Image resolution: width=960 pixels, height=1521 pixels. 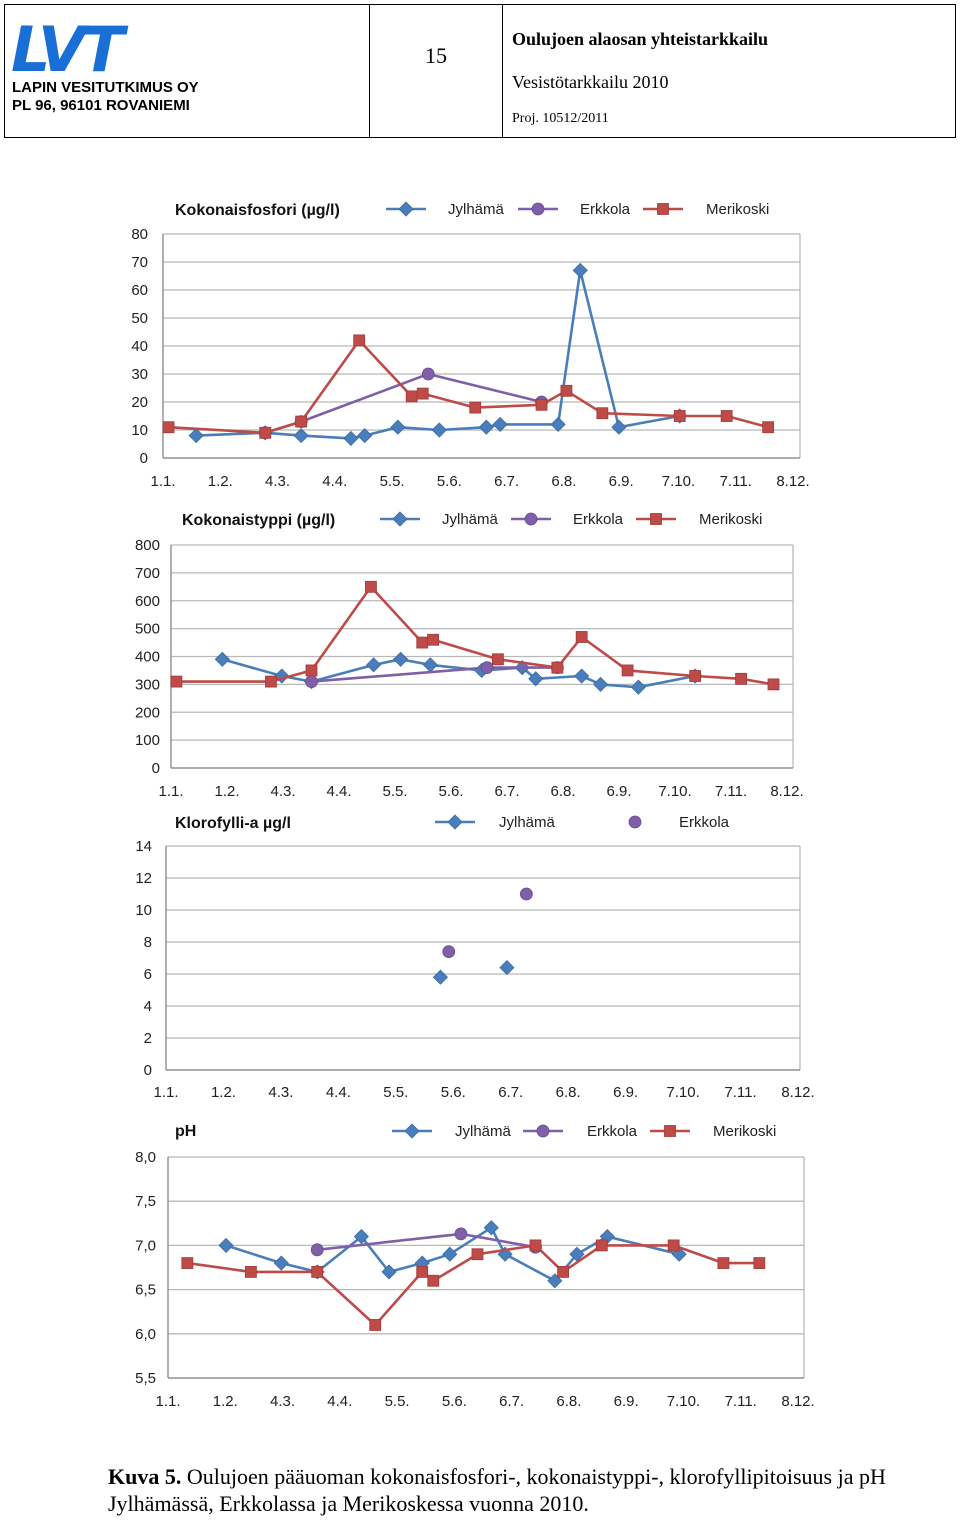 I want to click on y-tick-label: 14, so click(x=143, y=846).